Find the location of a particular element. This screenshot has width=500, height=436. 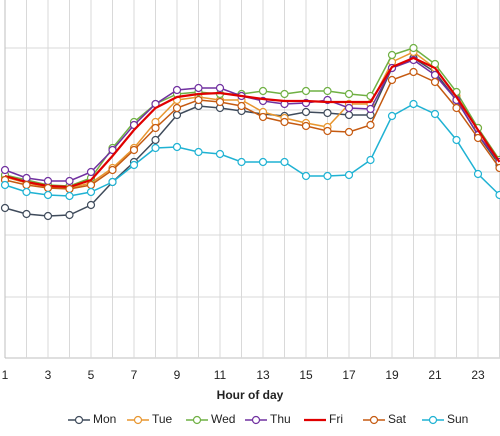

x-tick-label: 15 is located at coordinates (306, 375).